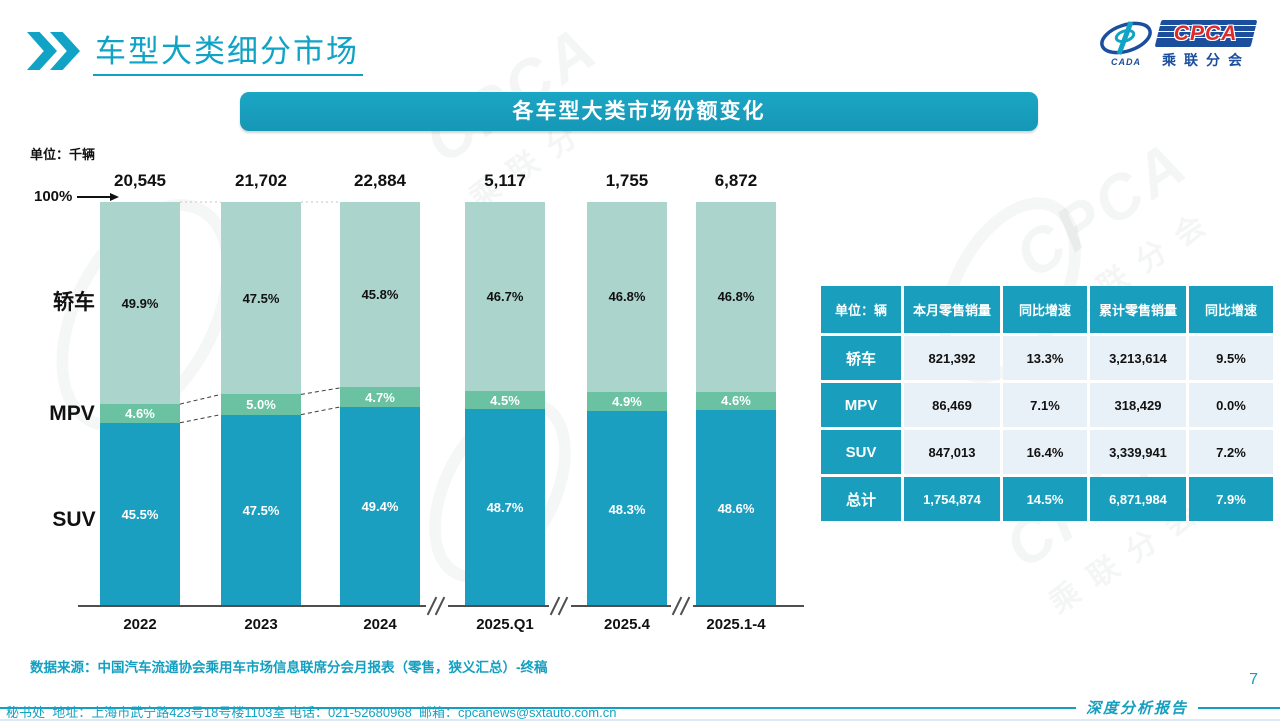  I want to click on bar-2025.Q1: 46.7% 4.5% 48.7%, so click(505, 404).